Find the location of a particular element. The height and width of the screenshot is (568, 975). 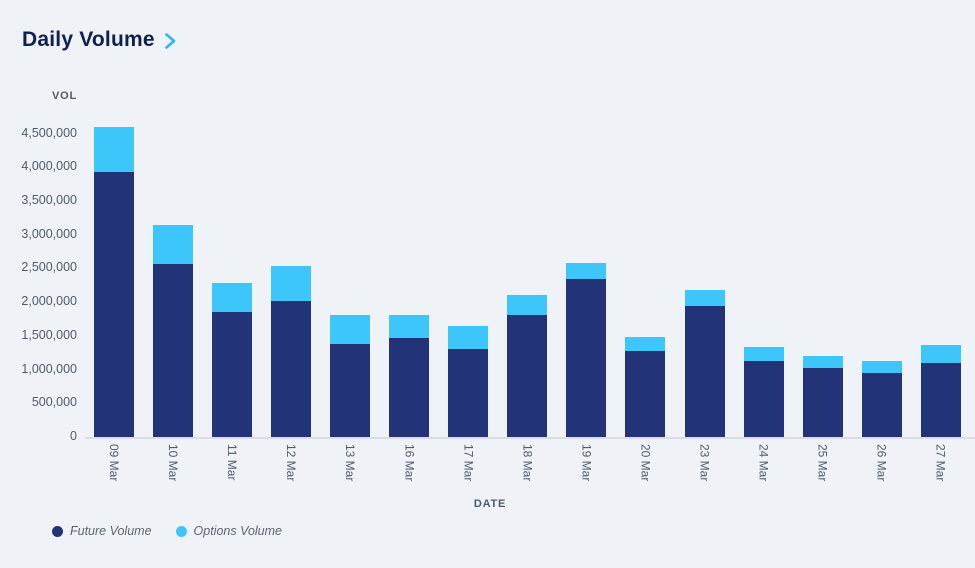

x-tick-label: 27 Mar is located at coordinates (940, 463).